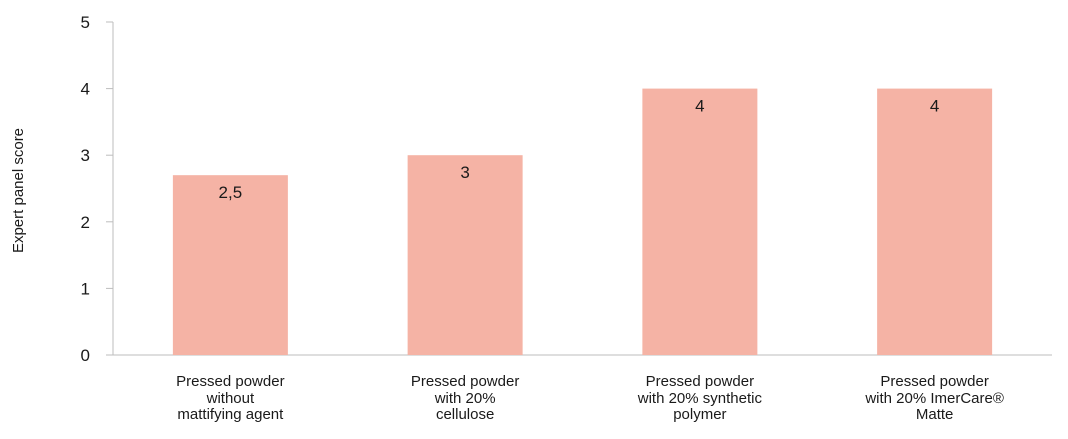  I want to click on x-category-label-line: mattifying agent, so click(230, 414).